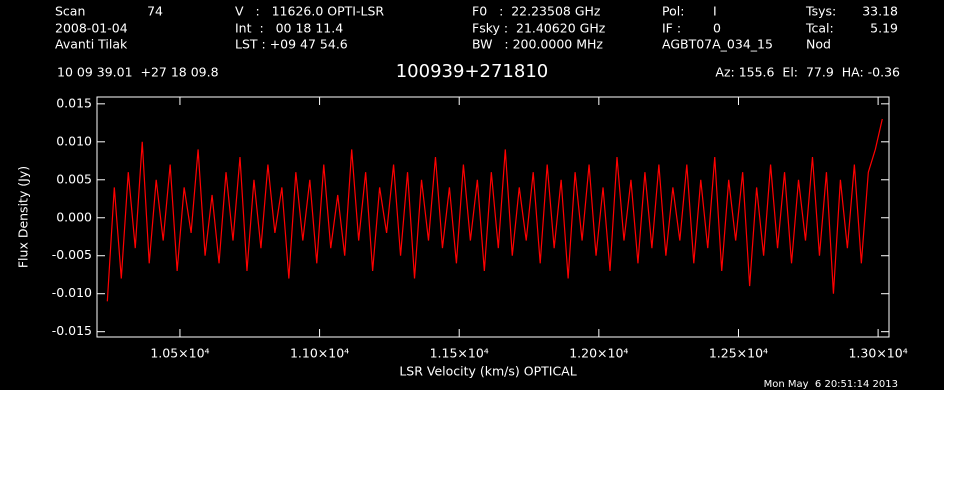 This screenshot has width=962, height=490. Describe the element at coordinates (717, 44) in the screenshot. I see `annotation: AGBT07A_034_15` at that location.